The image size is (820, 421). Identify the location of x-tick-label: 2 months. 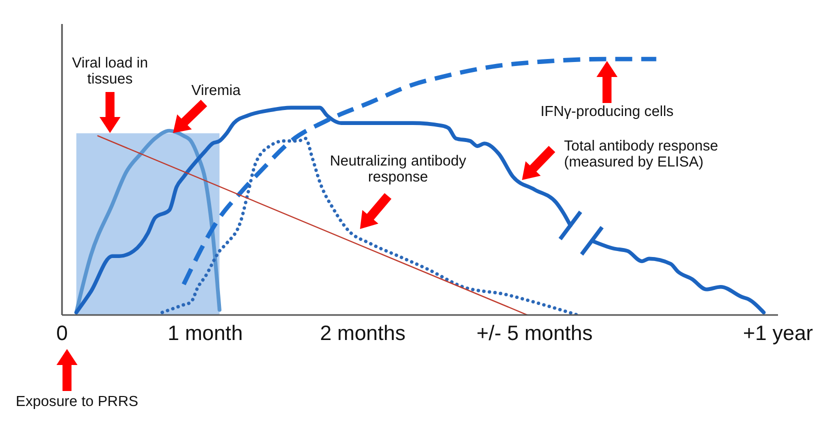
(363, 333).